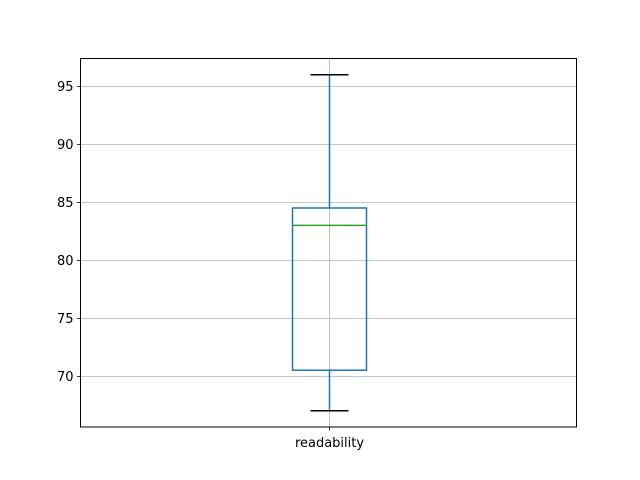 The image size is (640, 480). I want to click on box-iqr, so click(329, 289).